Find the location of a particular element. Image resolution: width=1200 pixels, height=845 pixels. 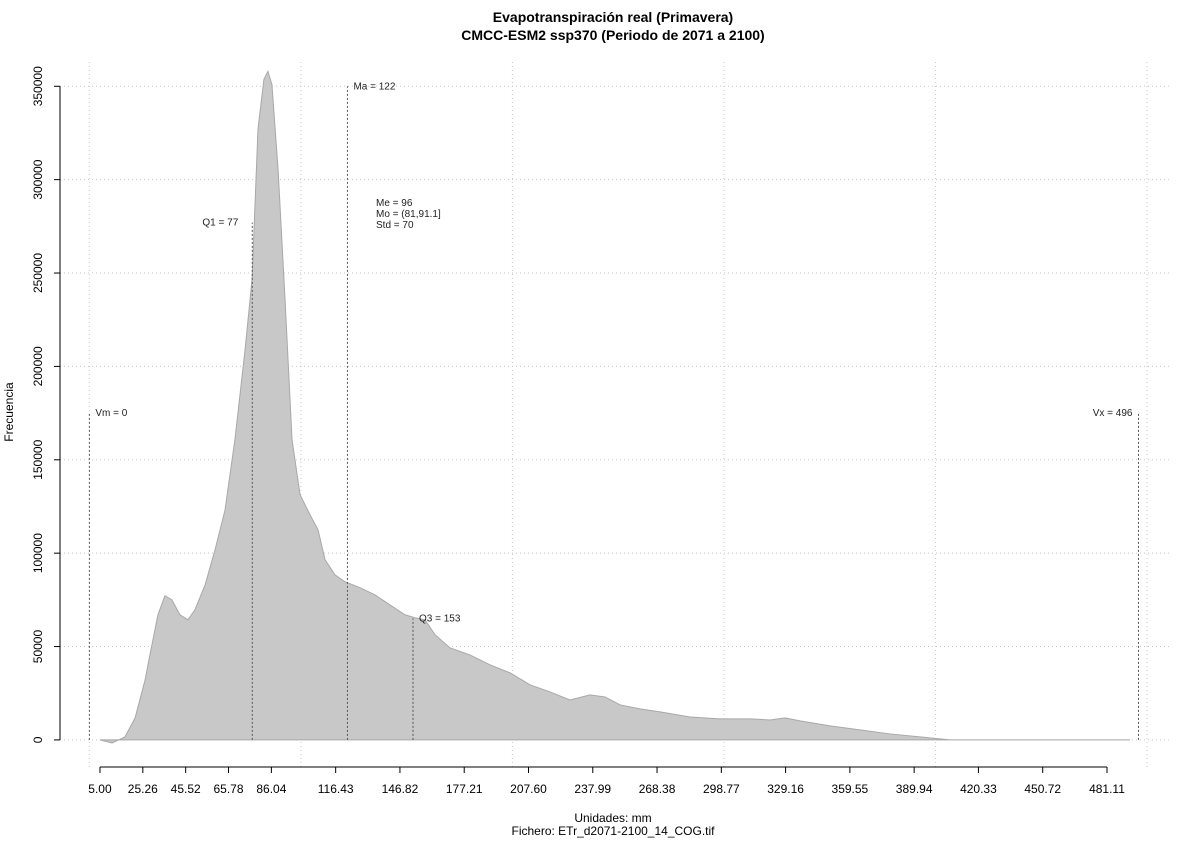

y-tick-label: 50000 is located at coordinates (38, 647).